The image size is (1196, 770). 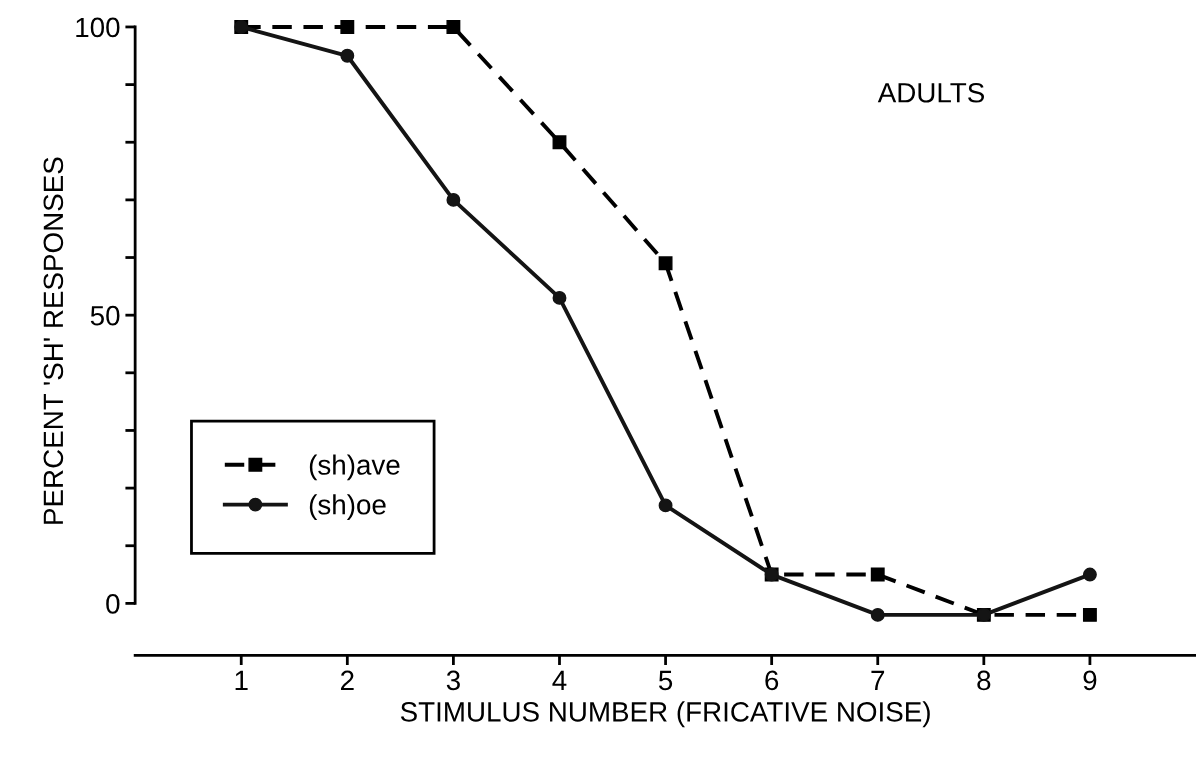 I want to click on legend-label: (sh)oe, so click(x=347, y=507).